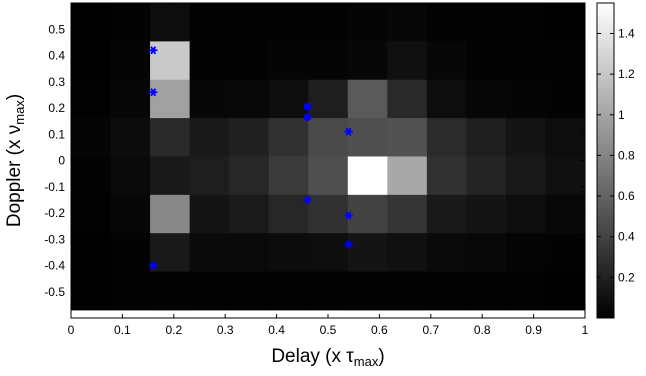 Image resolution: width=646 pixels, height=376 pixels. I want to click on x-tick-label: 0.1, so click(122, 330).